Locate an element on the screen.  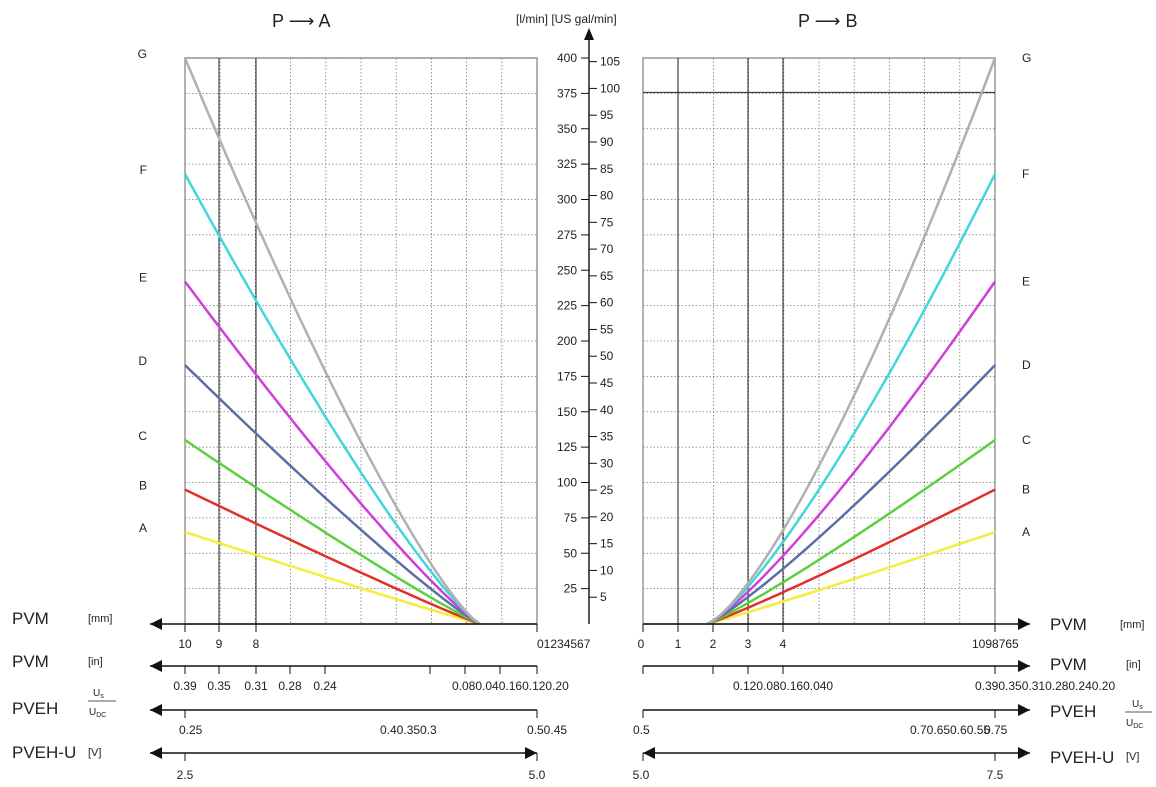
curve-right-f is located at coordinates (851, 399).